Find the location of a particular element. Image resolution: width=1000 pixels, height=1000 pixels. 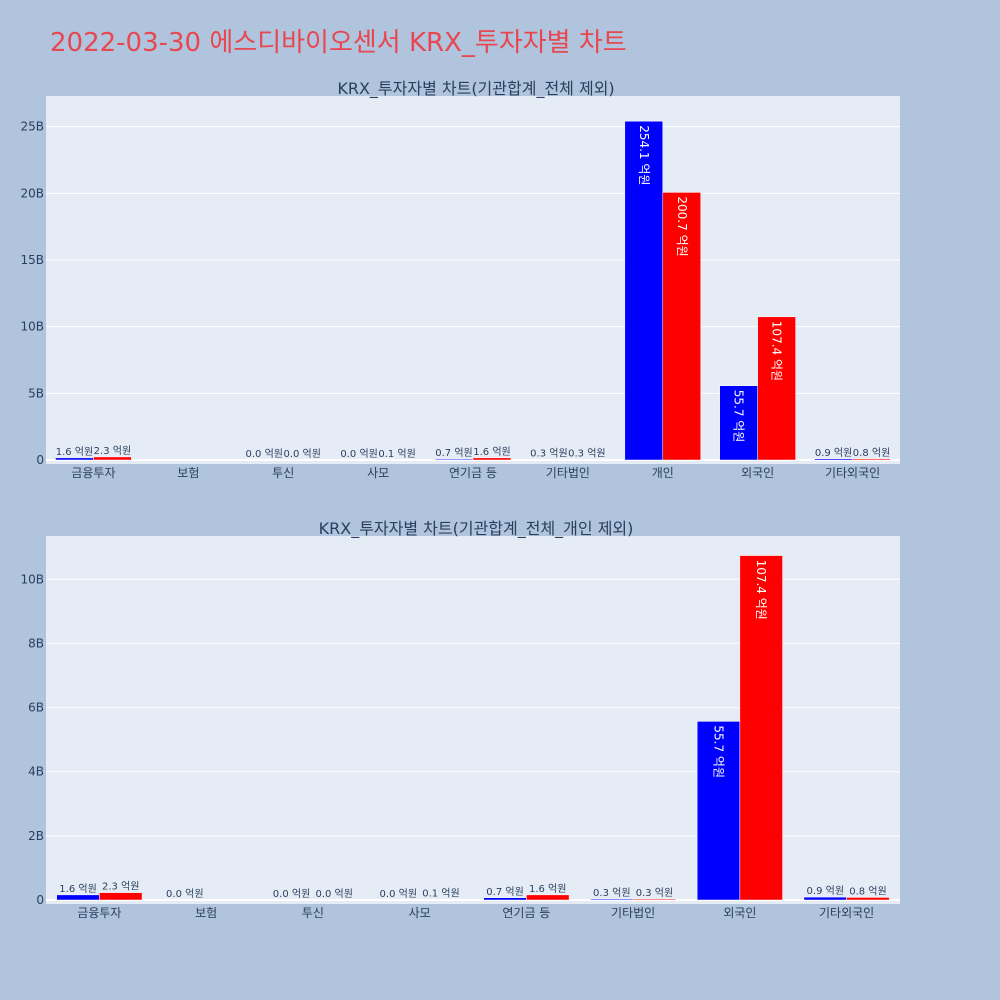

y-tick-label: 25B is located at coordinates (32, 127).